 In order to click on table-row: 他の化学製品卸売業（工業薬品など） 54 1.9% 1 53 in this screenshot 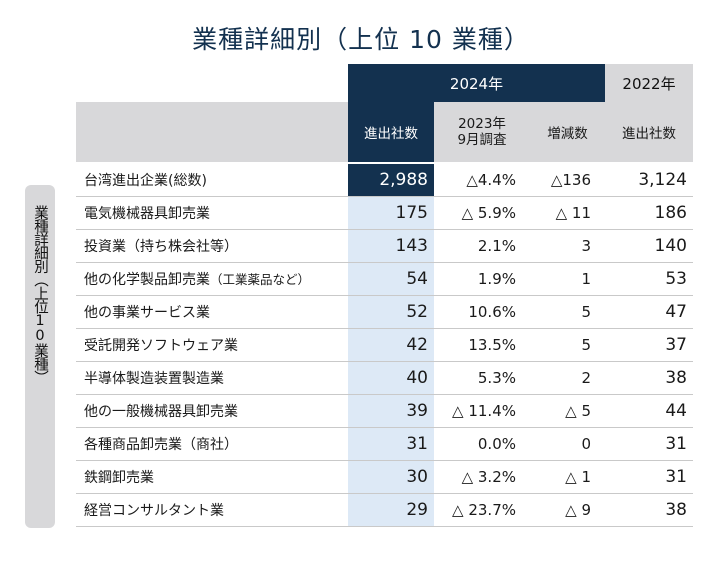, I will do `click(384, 279)`.